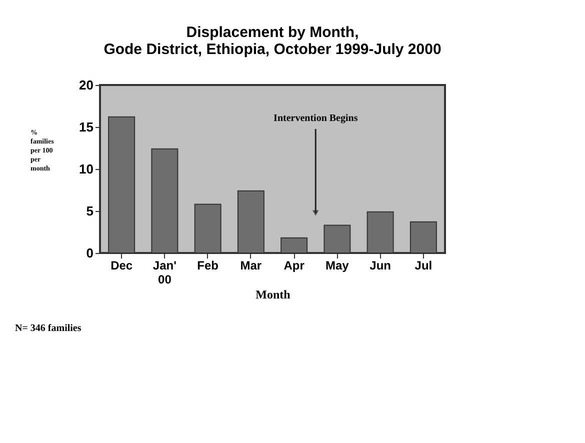  I want to click on x-tick-label: Jan' 00, so click(164, 272).